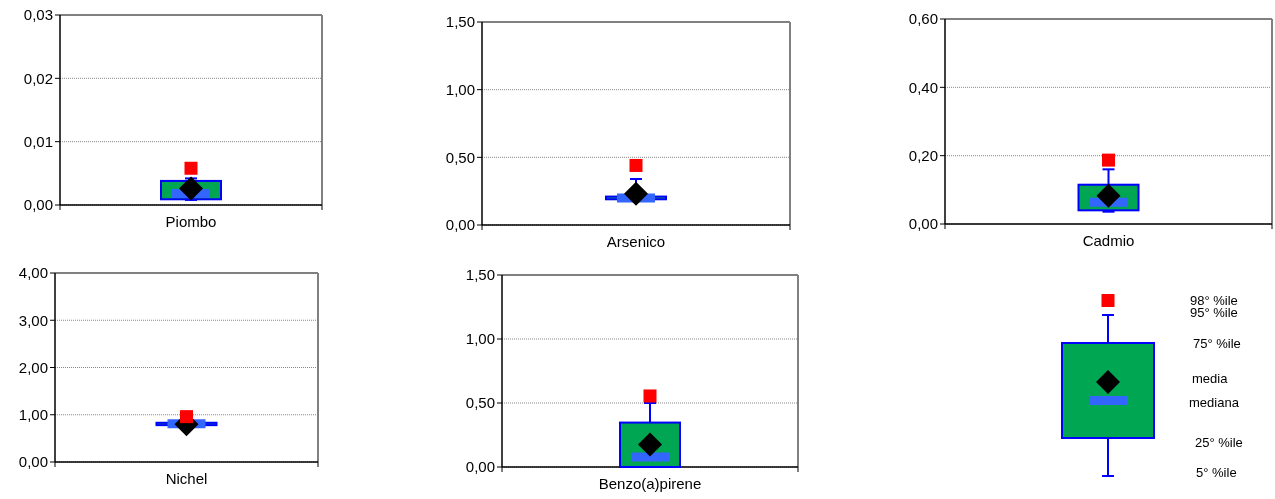 Image resolution: width=1275 pixels, height=499 pixels. Describe the element at coordinates (33, 320) in the screenshot. I see `y-tick-label: 3,00` at that location.